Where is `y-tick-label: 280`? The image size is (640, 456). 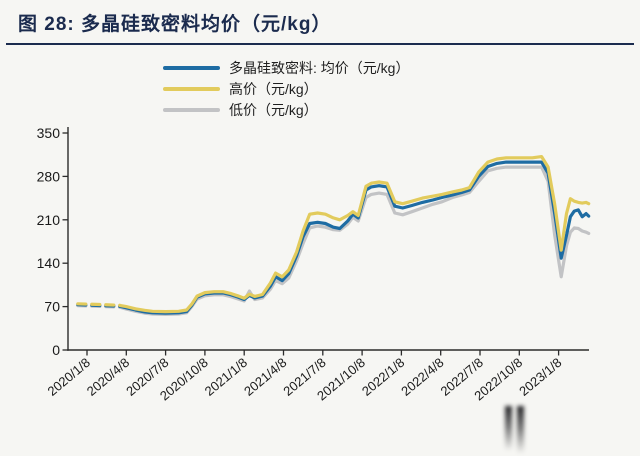
y-tick-label: 280 is located at coordinates (49, 176).